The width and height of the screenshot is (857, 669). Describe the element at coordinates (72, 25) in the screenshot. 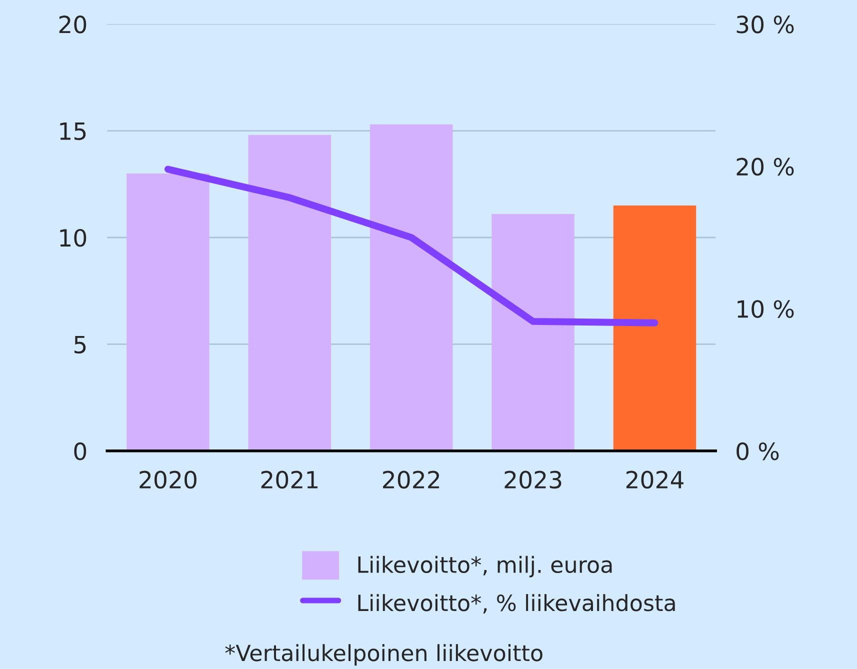

I see `y-tick-label: 20` at that location.